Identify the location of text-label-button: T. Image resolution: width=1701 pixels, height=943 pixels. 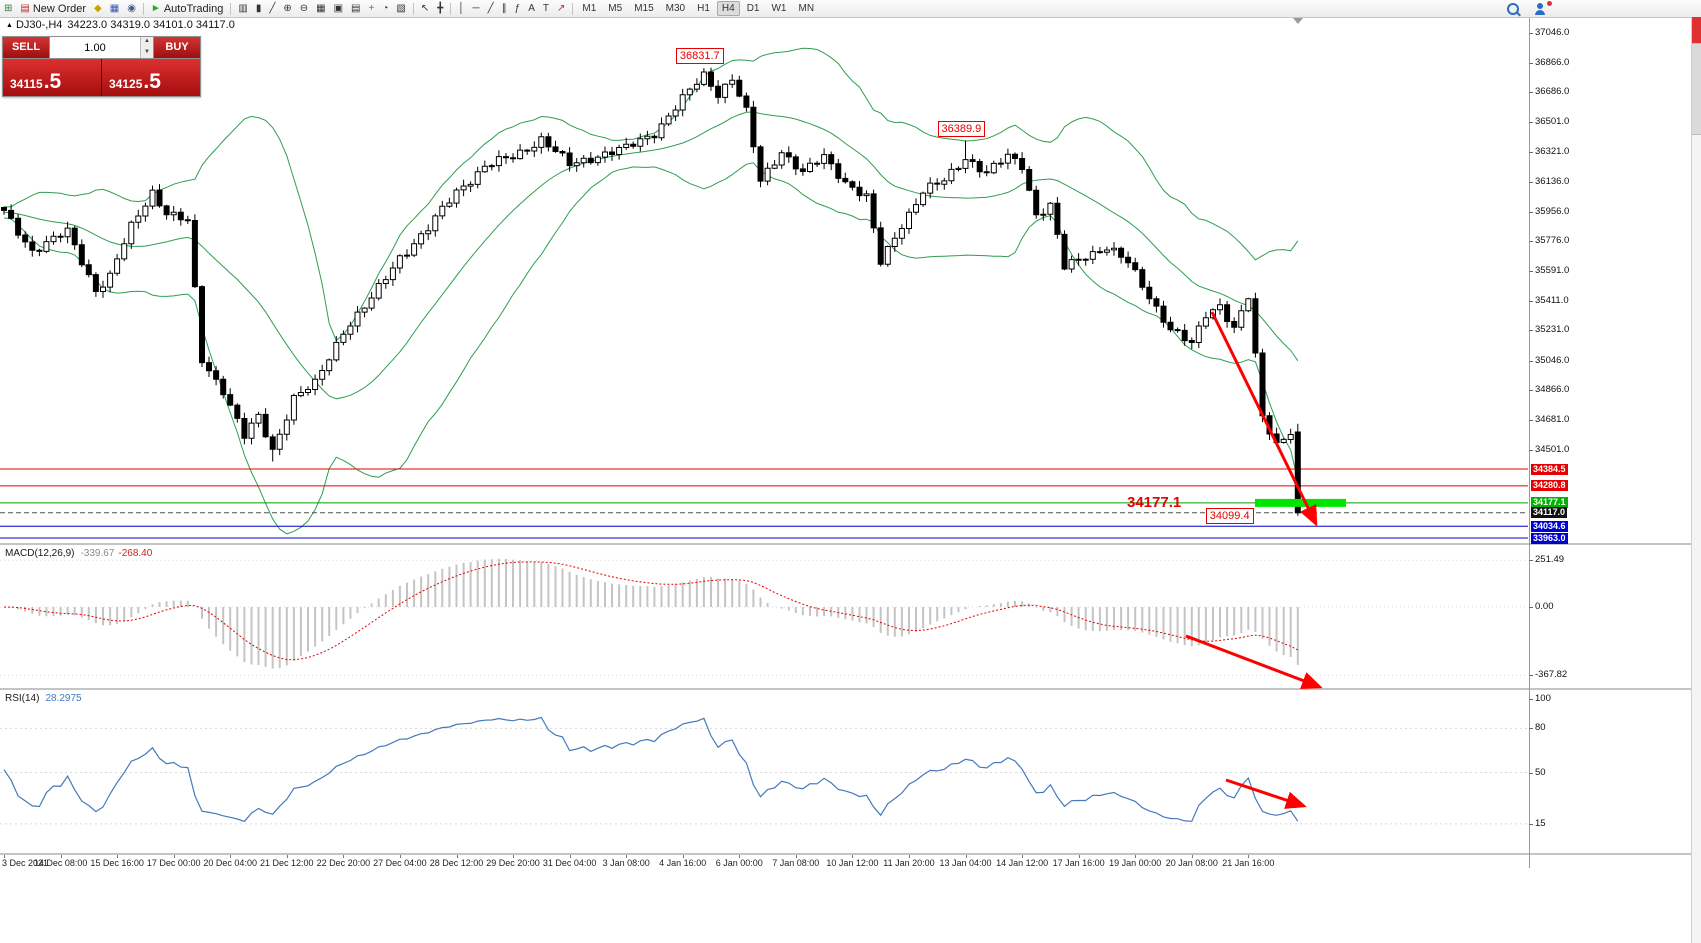
(546, 8).